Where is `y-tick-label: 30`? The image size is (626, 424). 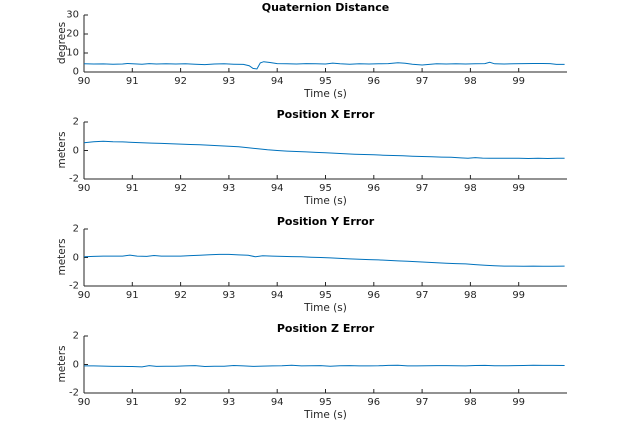 y-tick-label: 30 is located at coordinates (72, 15).